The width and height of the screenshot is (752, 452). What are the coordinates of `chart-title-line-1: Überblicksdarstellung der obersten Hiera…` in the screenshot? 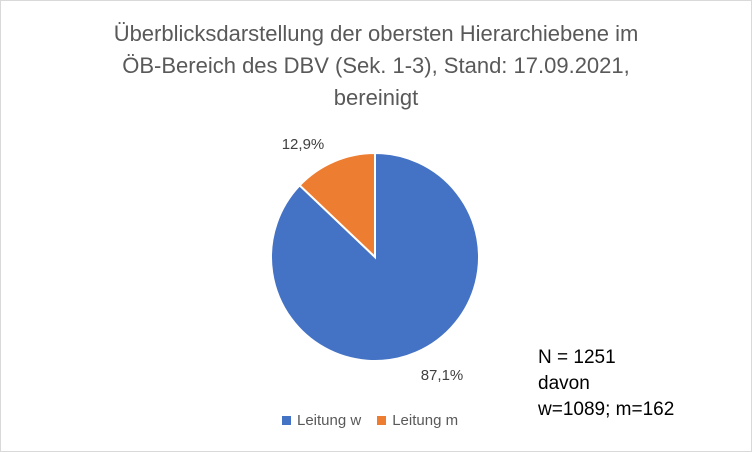 It's located at (376, 33).